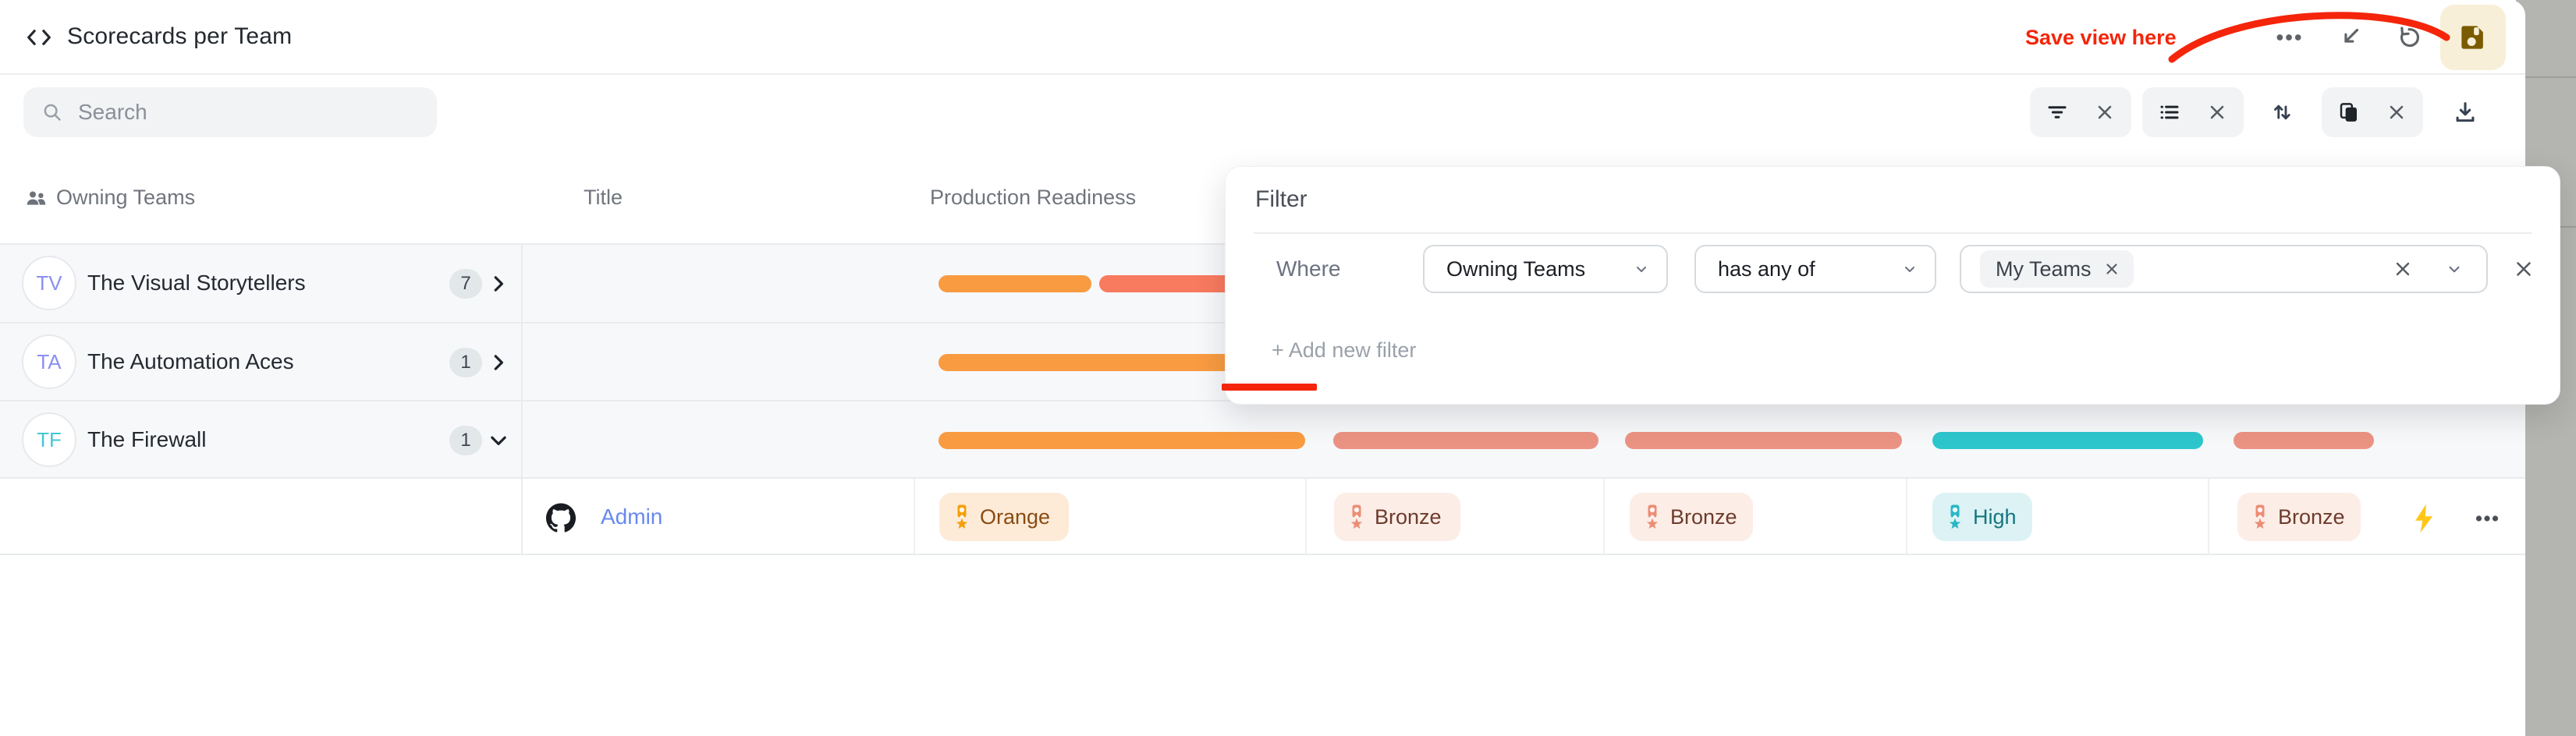  I want to click on save-view-annotation: Save view here, so click(2101, 37).